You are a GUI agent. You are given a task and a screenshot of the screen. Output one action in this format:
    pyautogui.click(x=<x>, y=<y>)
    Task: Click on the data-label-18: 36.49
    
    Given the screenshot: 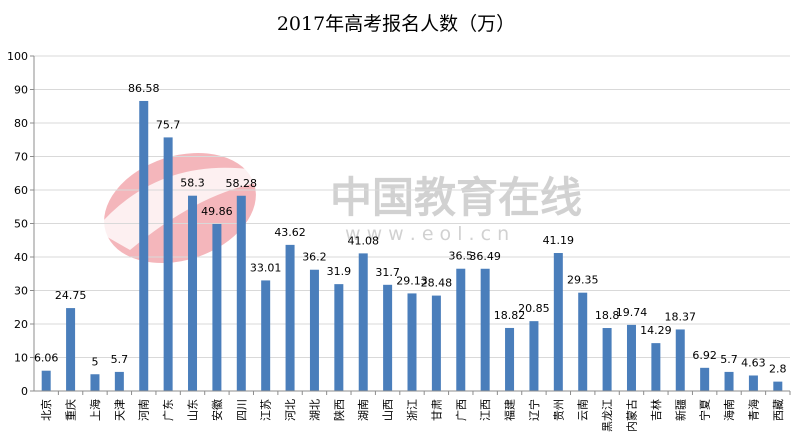 What is the action you would take?
    pyautogui.click(x=485, y=256)
    